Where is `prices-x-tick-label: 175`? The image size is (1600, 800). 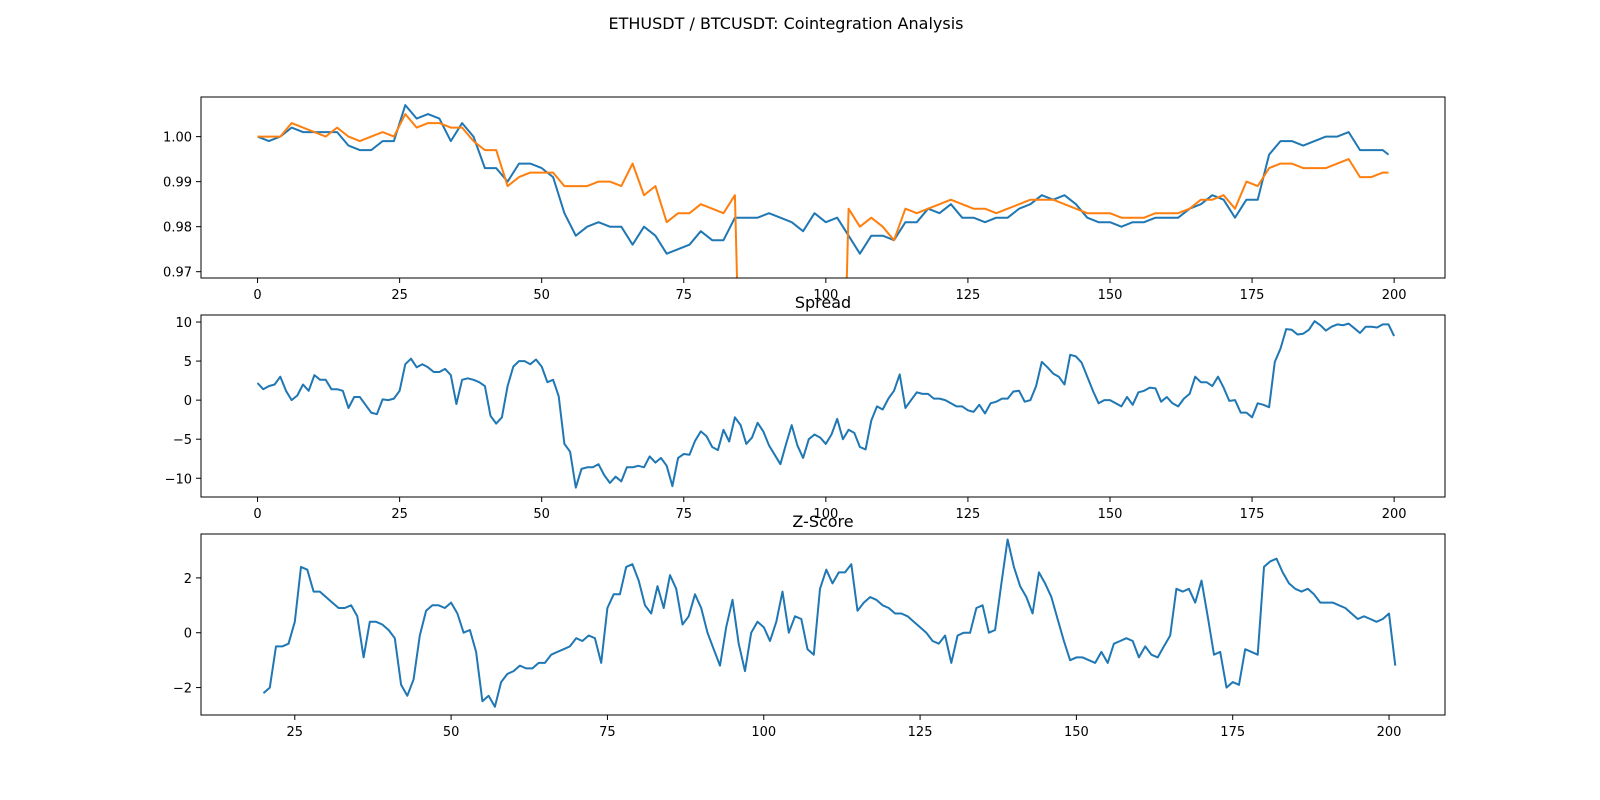 prices-x-tick-label: 175 is located at coordinates (1252, 295).